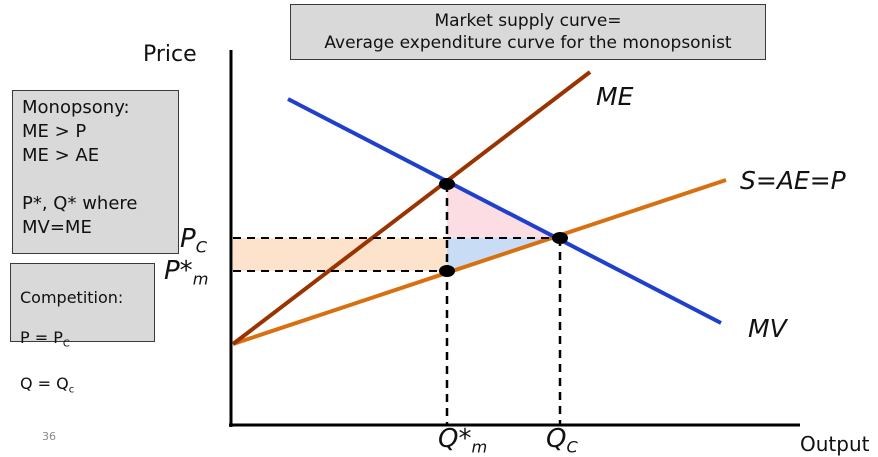 The image size is (878, 457). What do you see at coordinates (767, 328) in the screenshot?
I see `mv-curve-label: MV` at bounding box center [767, 328].